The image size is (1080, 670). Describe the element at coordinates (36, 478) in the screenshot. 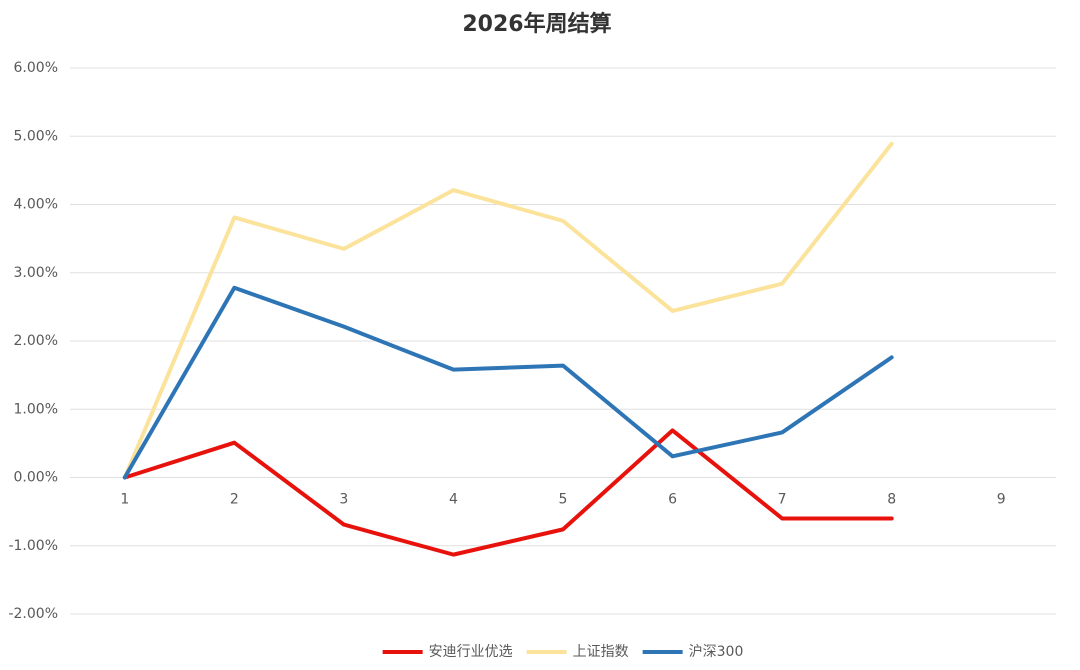

I see `y-tick-label: 0.00%` at that location.